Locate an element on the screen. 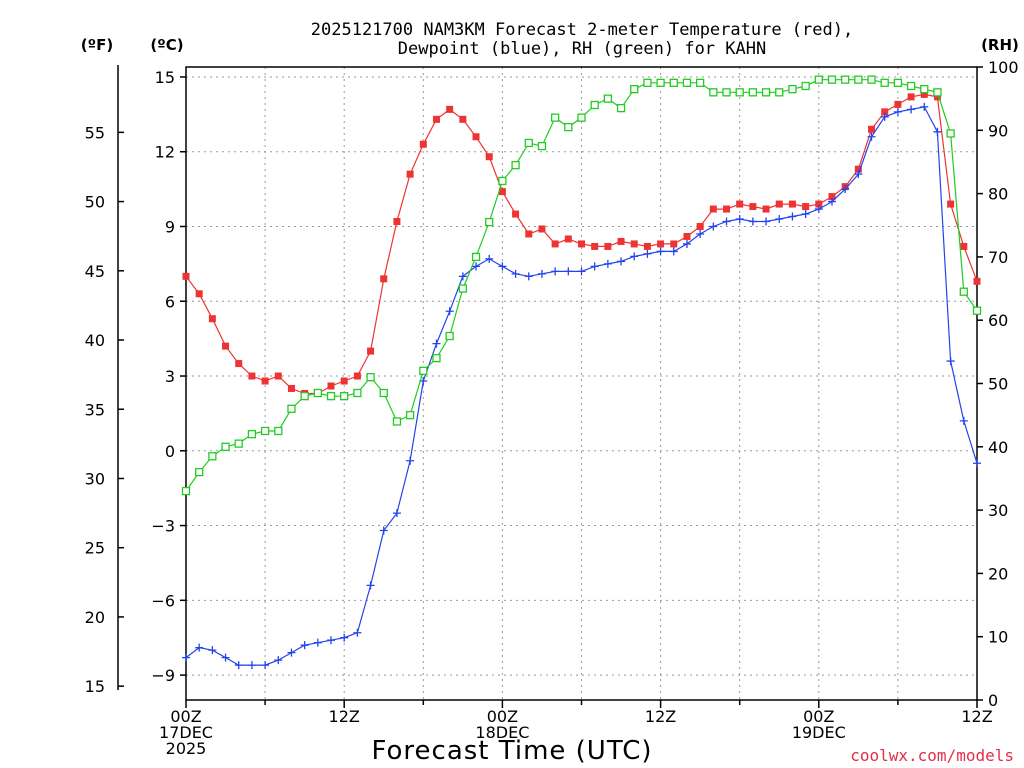 Image resolution: width=1024 pixels, height=768 pixels. rh-tick-label: 80 is located at coordinates (998, 194).